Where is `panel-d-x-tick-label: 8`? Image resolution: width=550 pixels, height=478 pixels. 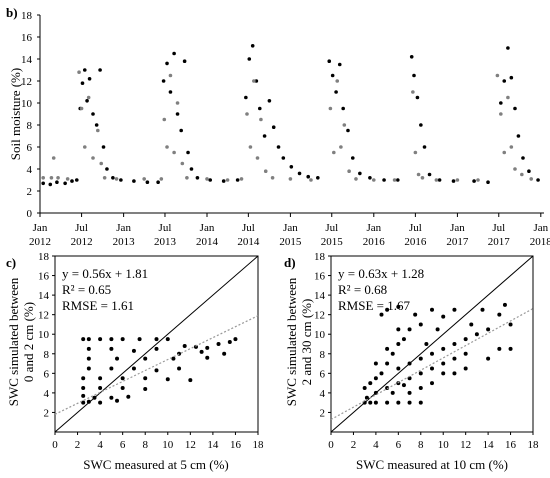
panel-d-x-tick-label: 8 is located at coordinates (421, 445).